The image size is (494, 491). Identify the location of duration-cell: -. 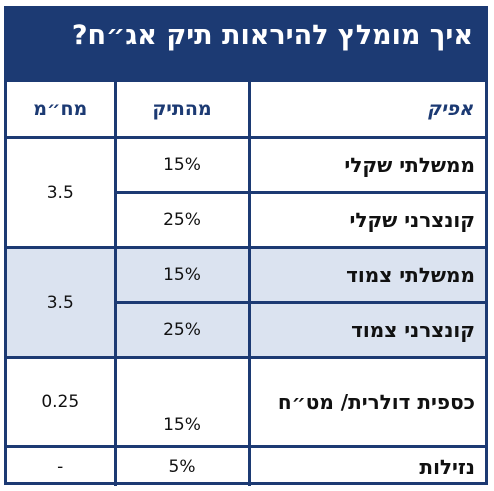
(62, 465).